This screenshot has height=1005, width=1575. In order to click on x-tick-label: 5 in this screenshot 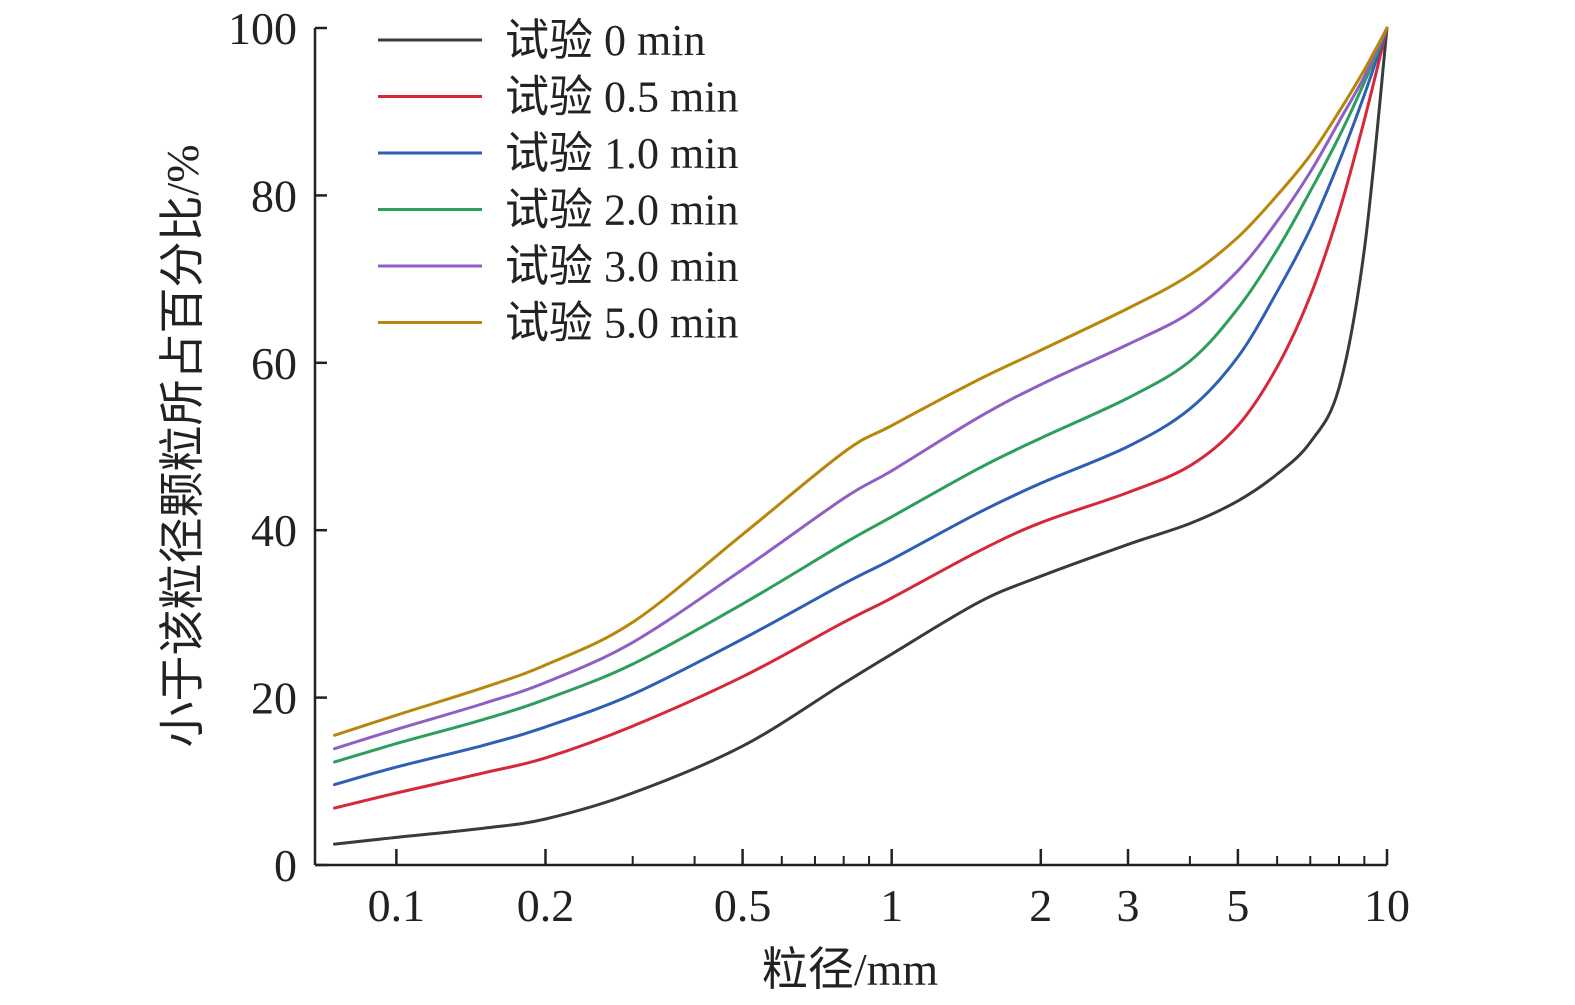, I will do `click(1237, 905)`.